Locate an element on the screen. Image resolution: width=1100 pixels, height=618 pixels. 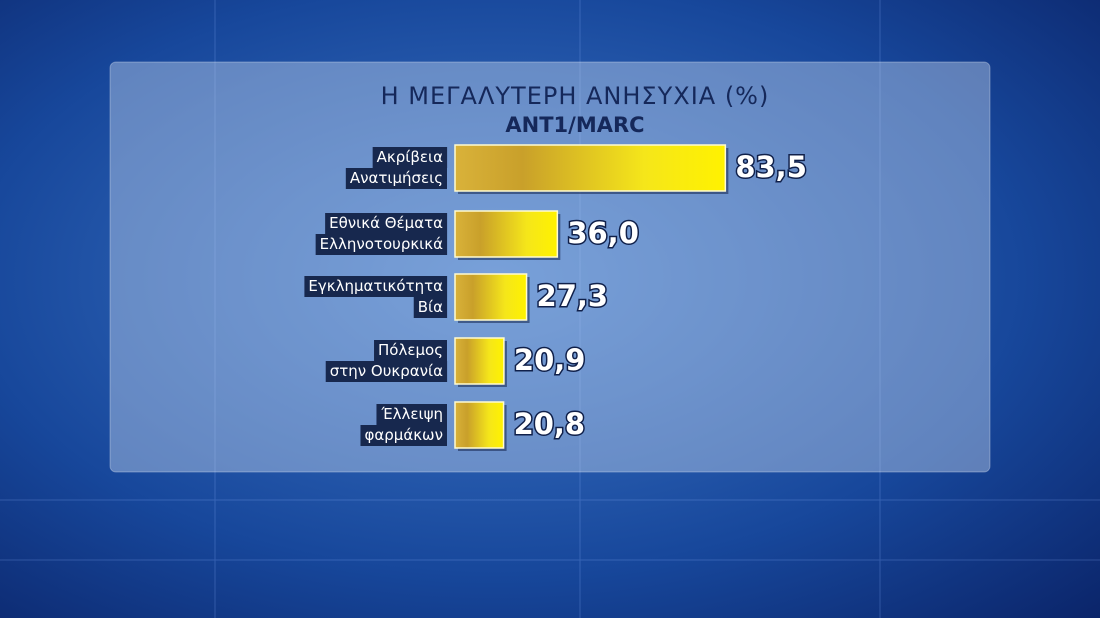
category-label: Ακρίβεια is located at coordinates (410, 157).